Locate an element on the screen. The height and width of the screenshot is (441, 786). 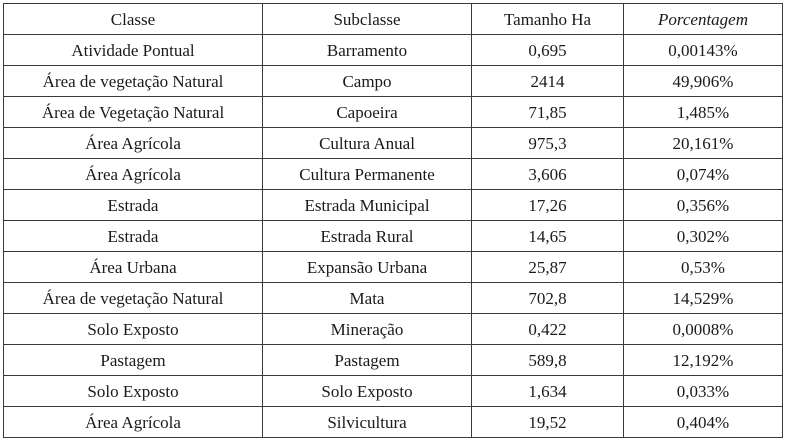
cell-porcentagem: 14,529% is located at coordinates (703, 298).